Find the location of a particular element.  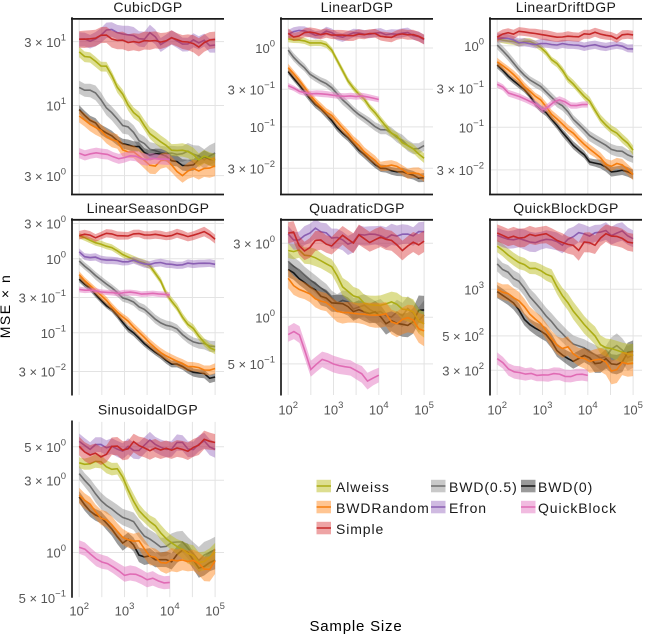

svg-text: Efron is located at coordinates (468, 508).